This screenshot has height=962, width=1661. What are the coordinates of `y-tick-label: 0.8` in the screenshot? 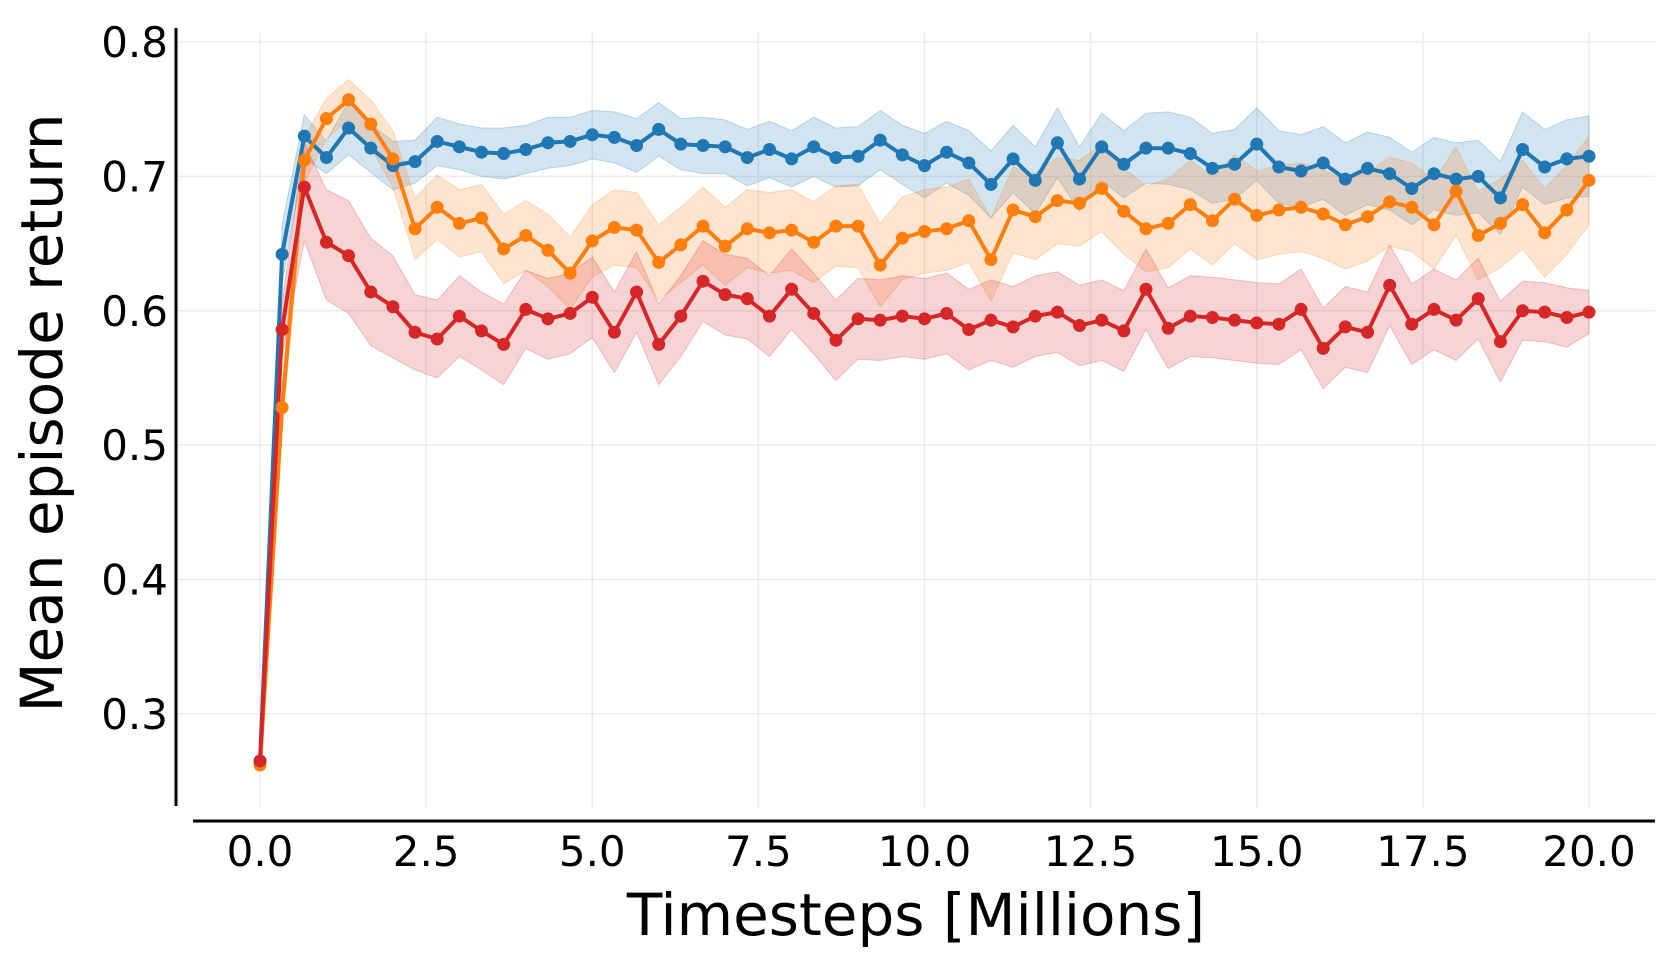 It's located at (134, 42).